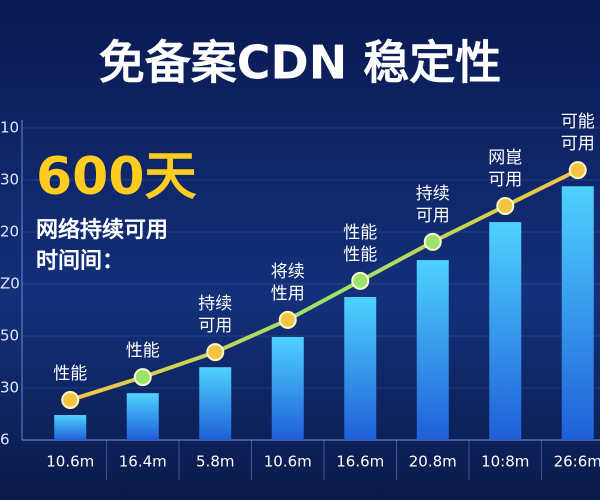  What do you see at coordinates (80, 261) in the screenshot?
I see `callout-line: 时间间：` at bounding box center [80, 261].